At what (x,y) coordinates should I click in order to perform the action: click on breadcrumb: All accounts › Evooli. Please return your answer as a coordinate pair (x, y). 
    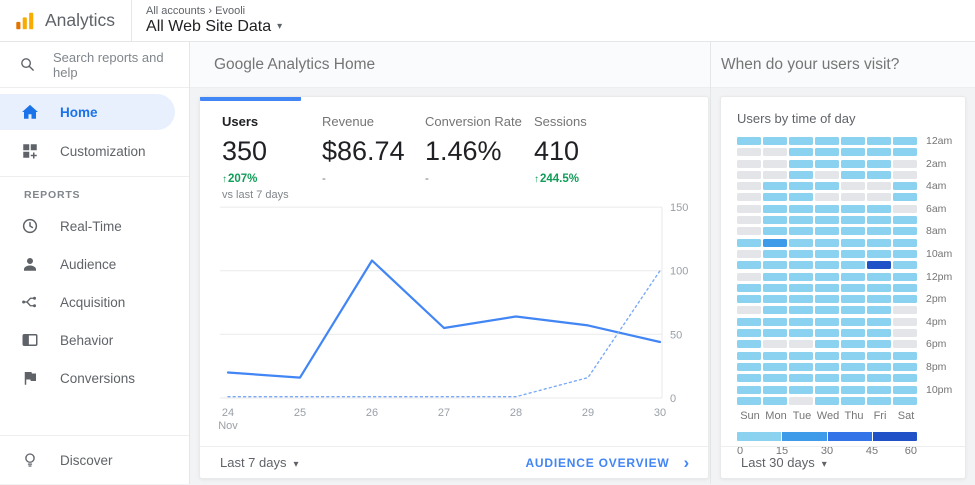
    Looking at the image, I should click on (196, 10).